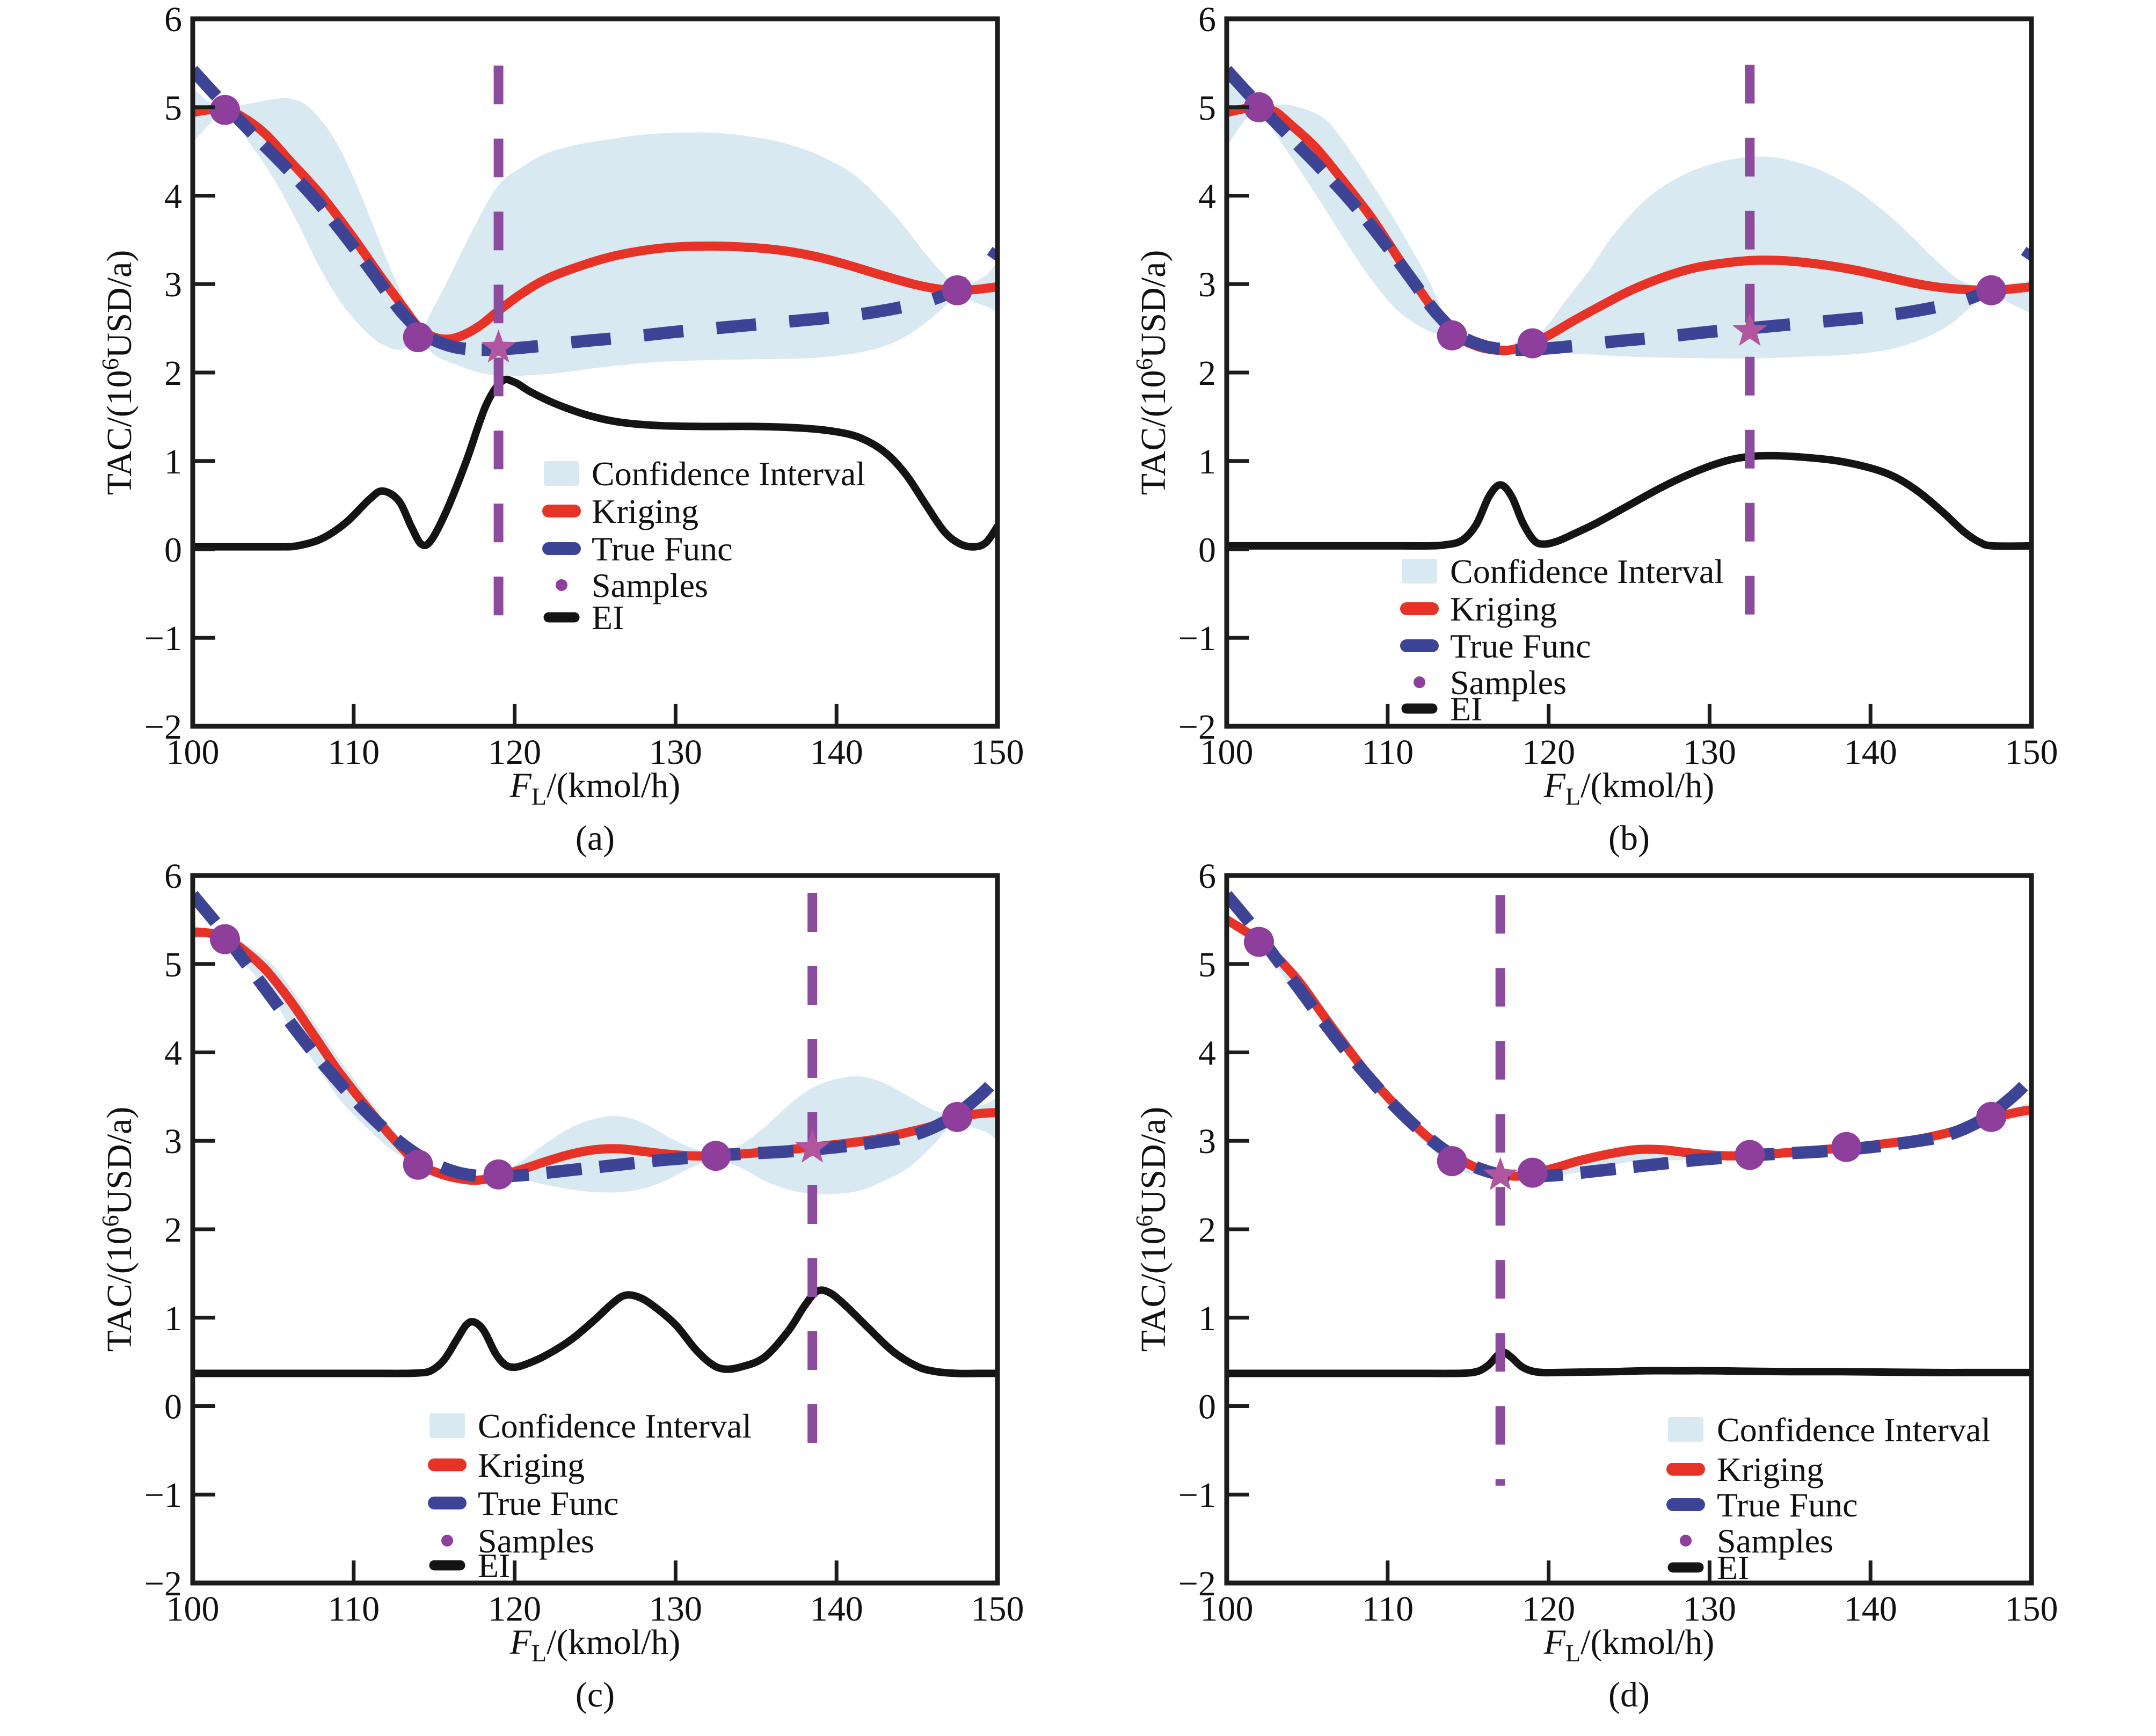 The width and height of the screenshot is (2156, 1736). I want to click on svg-text: (c), so click(595, 1695).